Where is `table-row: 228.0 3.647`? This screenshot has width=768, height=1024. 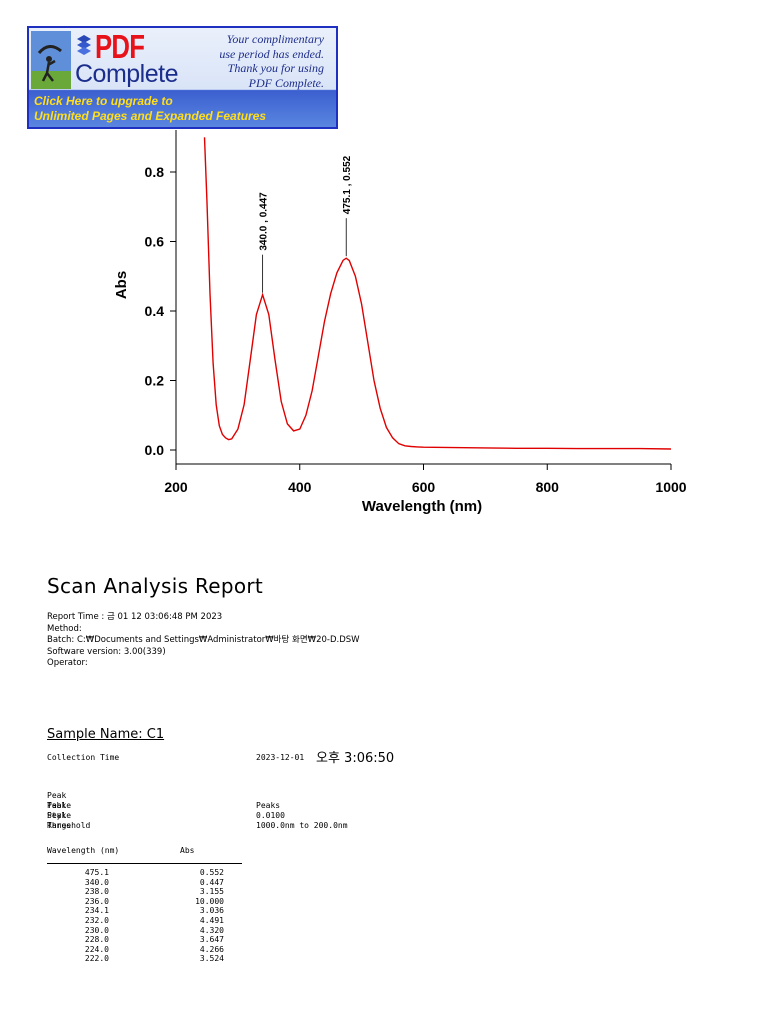
table-row: 228.0 3.647 is located at coordinates (144, 940).